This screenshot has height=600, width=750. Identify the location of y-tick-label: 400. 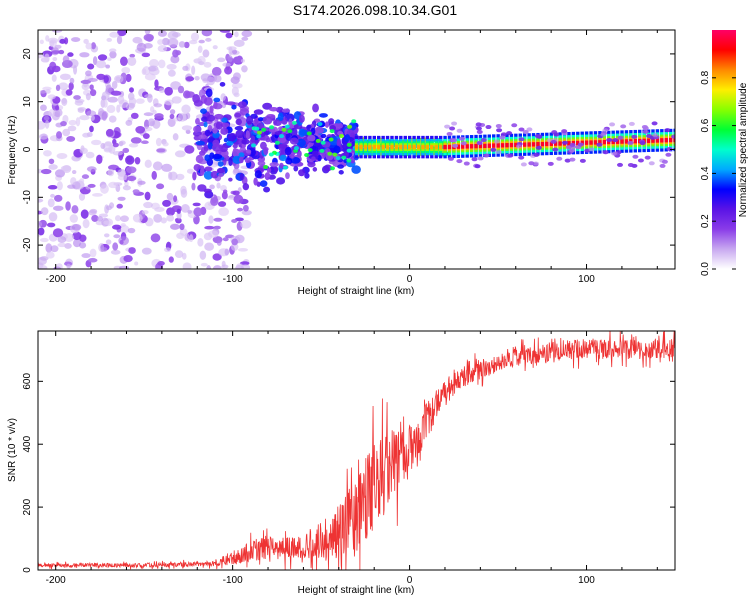
(27, 443).